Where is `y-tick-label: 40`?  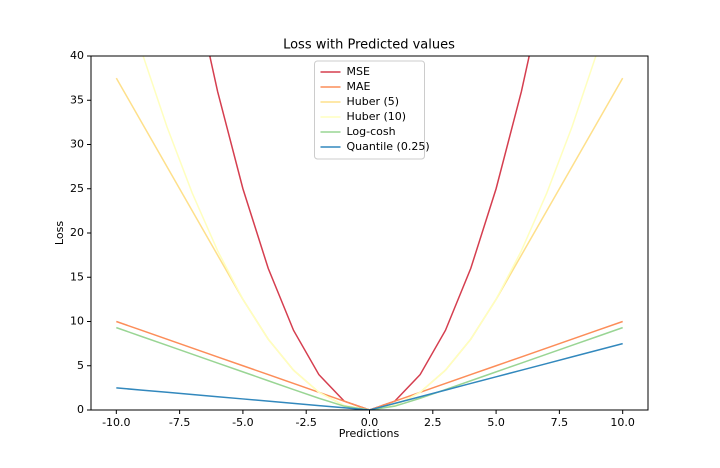
y-tick-label: 40 is located at coordinates (77, 55).